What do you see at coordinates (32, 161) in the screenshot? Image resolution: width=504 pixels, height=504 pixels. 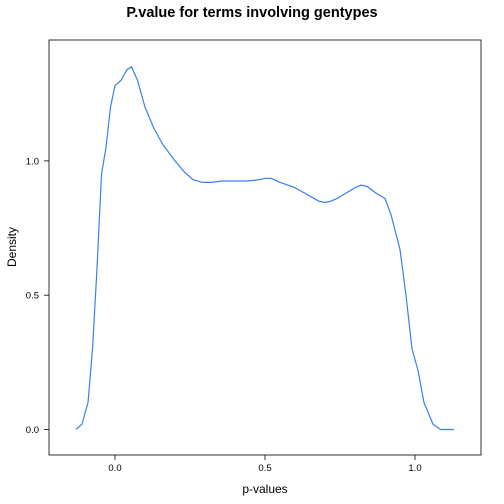 I see `y-tick-label: 1.0` at bounding box center [32, 161].